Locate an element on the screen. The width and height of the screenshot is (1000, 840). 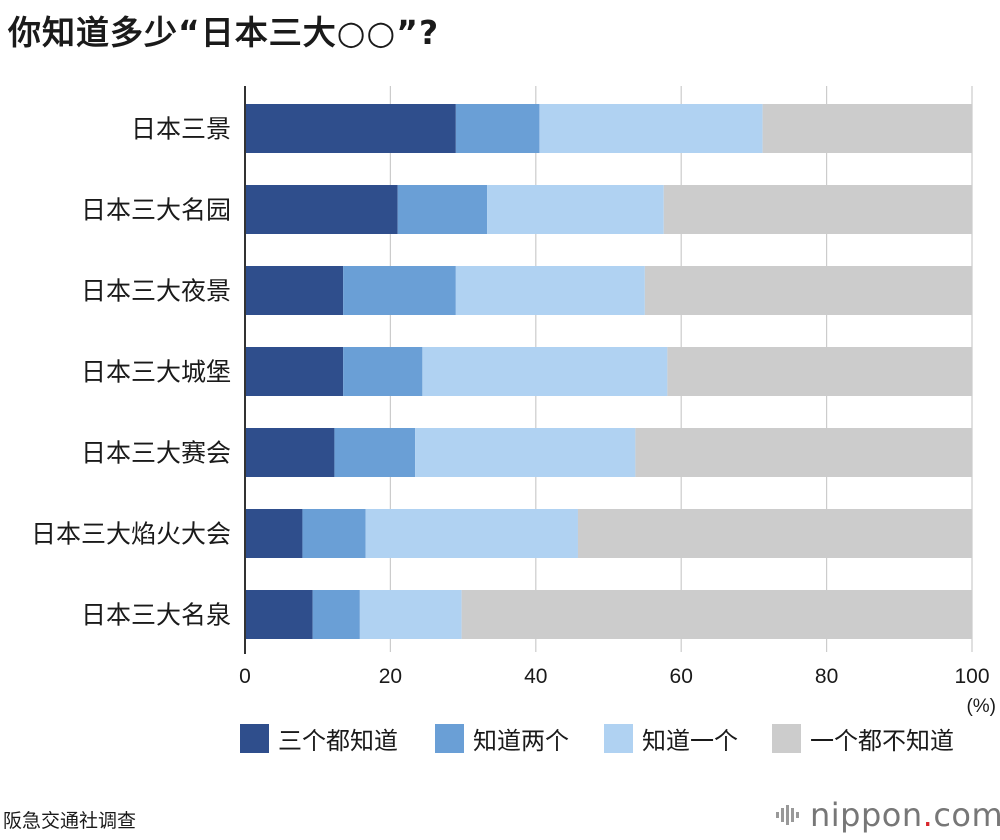
category-label: 日本三景 is located at coordinates (181, 129).